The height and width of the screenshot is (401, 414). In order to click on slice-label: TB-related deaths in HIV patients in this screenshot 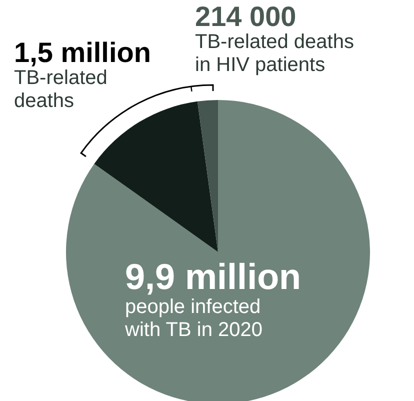, I will do `click(275, 54)`.